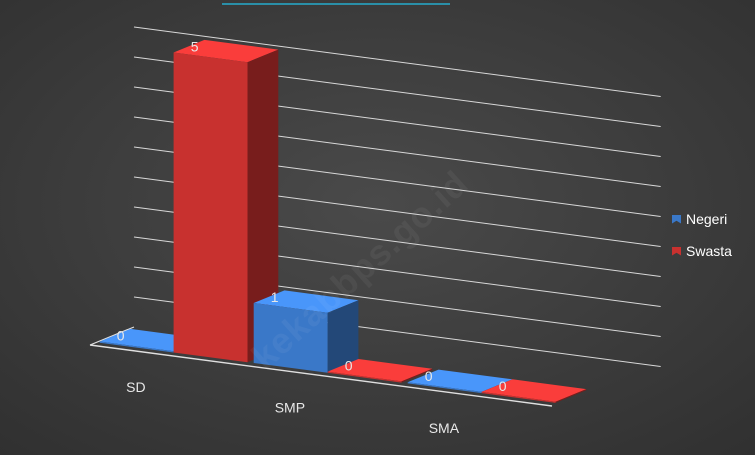 This screenshot has width=755, height=455. I want to click on data-label-swasta-sd: 5, so click(195, 46).